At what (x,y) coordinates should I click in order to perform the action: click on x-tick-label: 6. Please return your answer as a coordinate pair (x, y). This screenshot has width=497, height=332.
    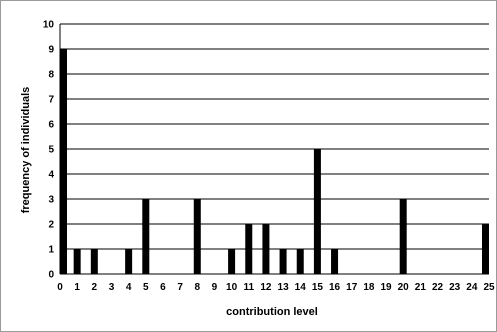
    Looking at the image, I should click on (163, 287).